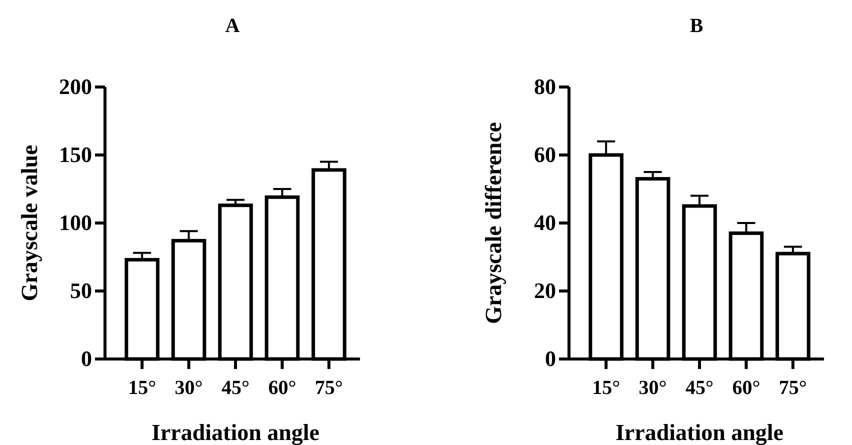  Describe the element at coordinates (75, 155) in the screenshot. I see `y-tick-label: 150` at that location.